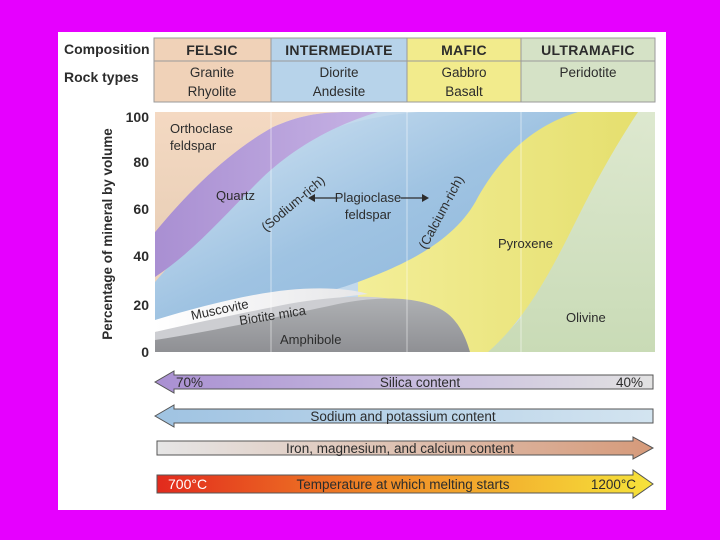 The width and height of the screenshot is (720, 540). I want to click on y-tick-80: 80, so click(141, 162).